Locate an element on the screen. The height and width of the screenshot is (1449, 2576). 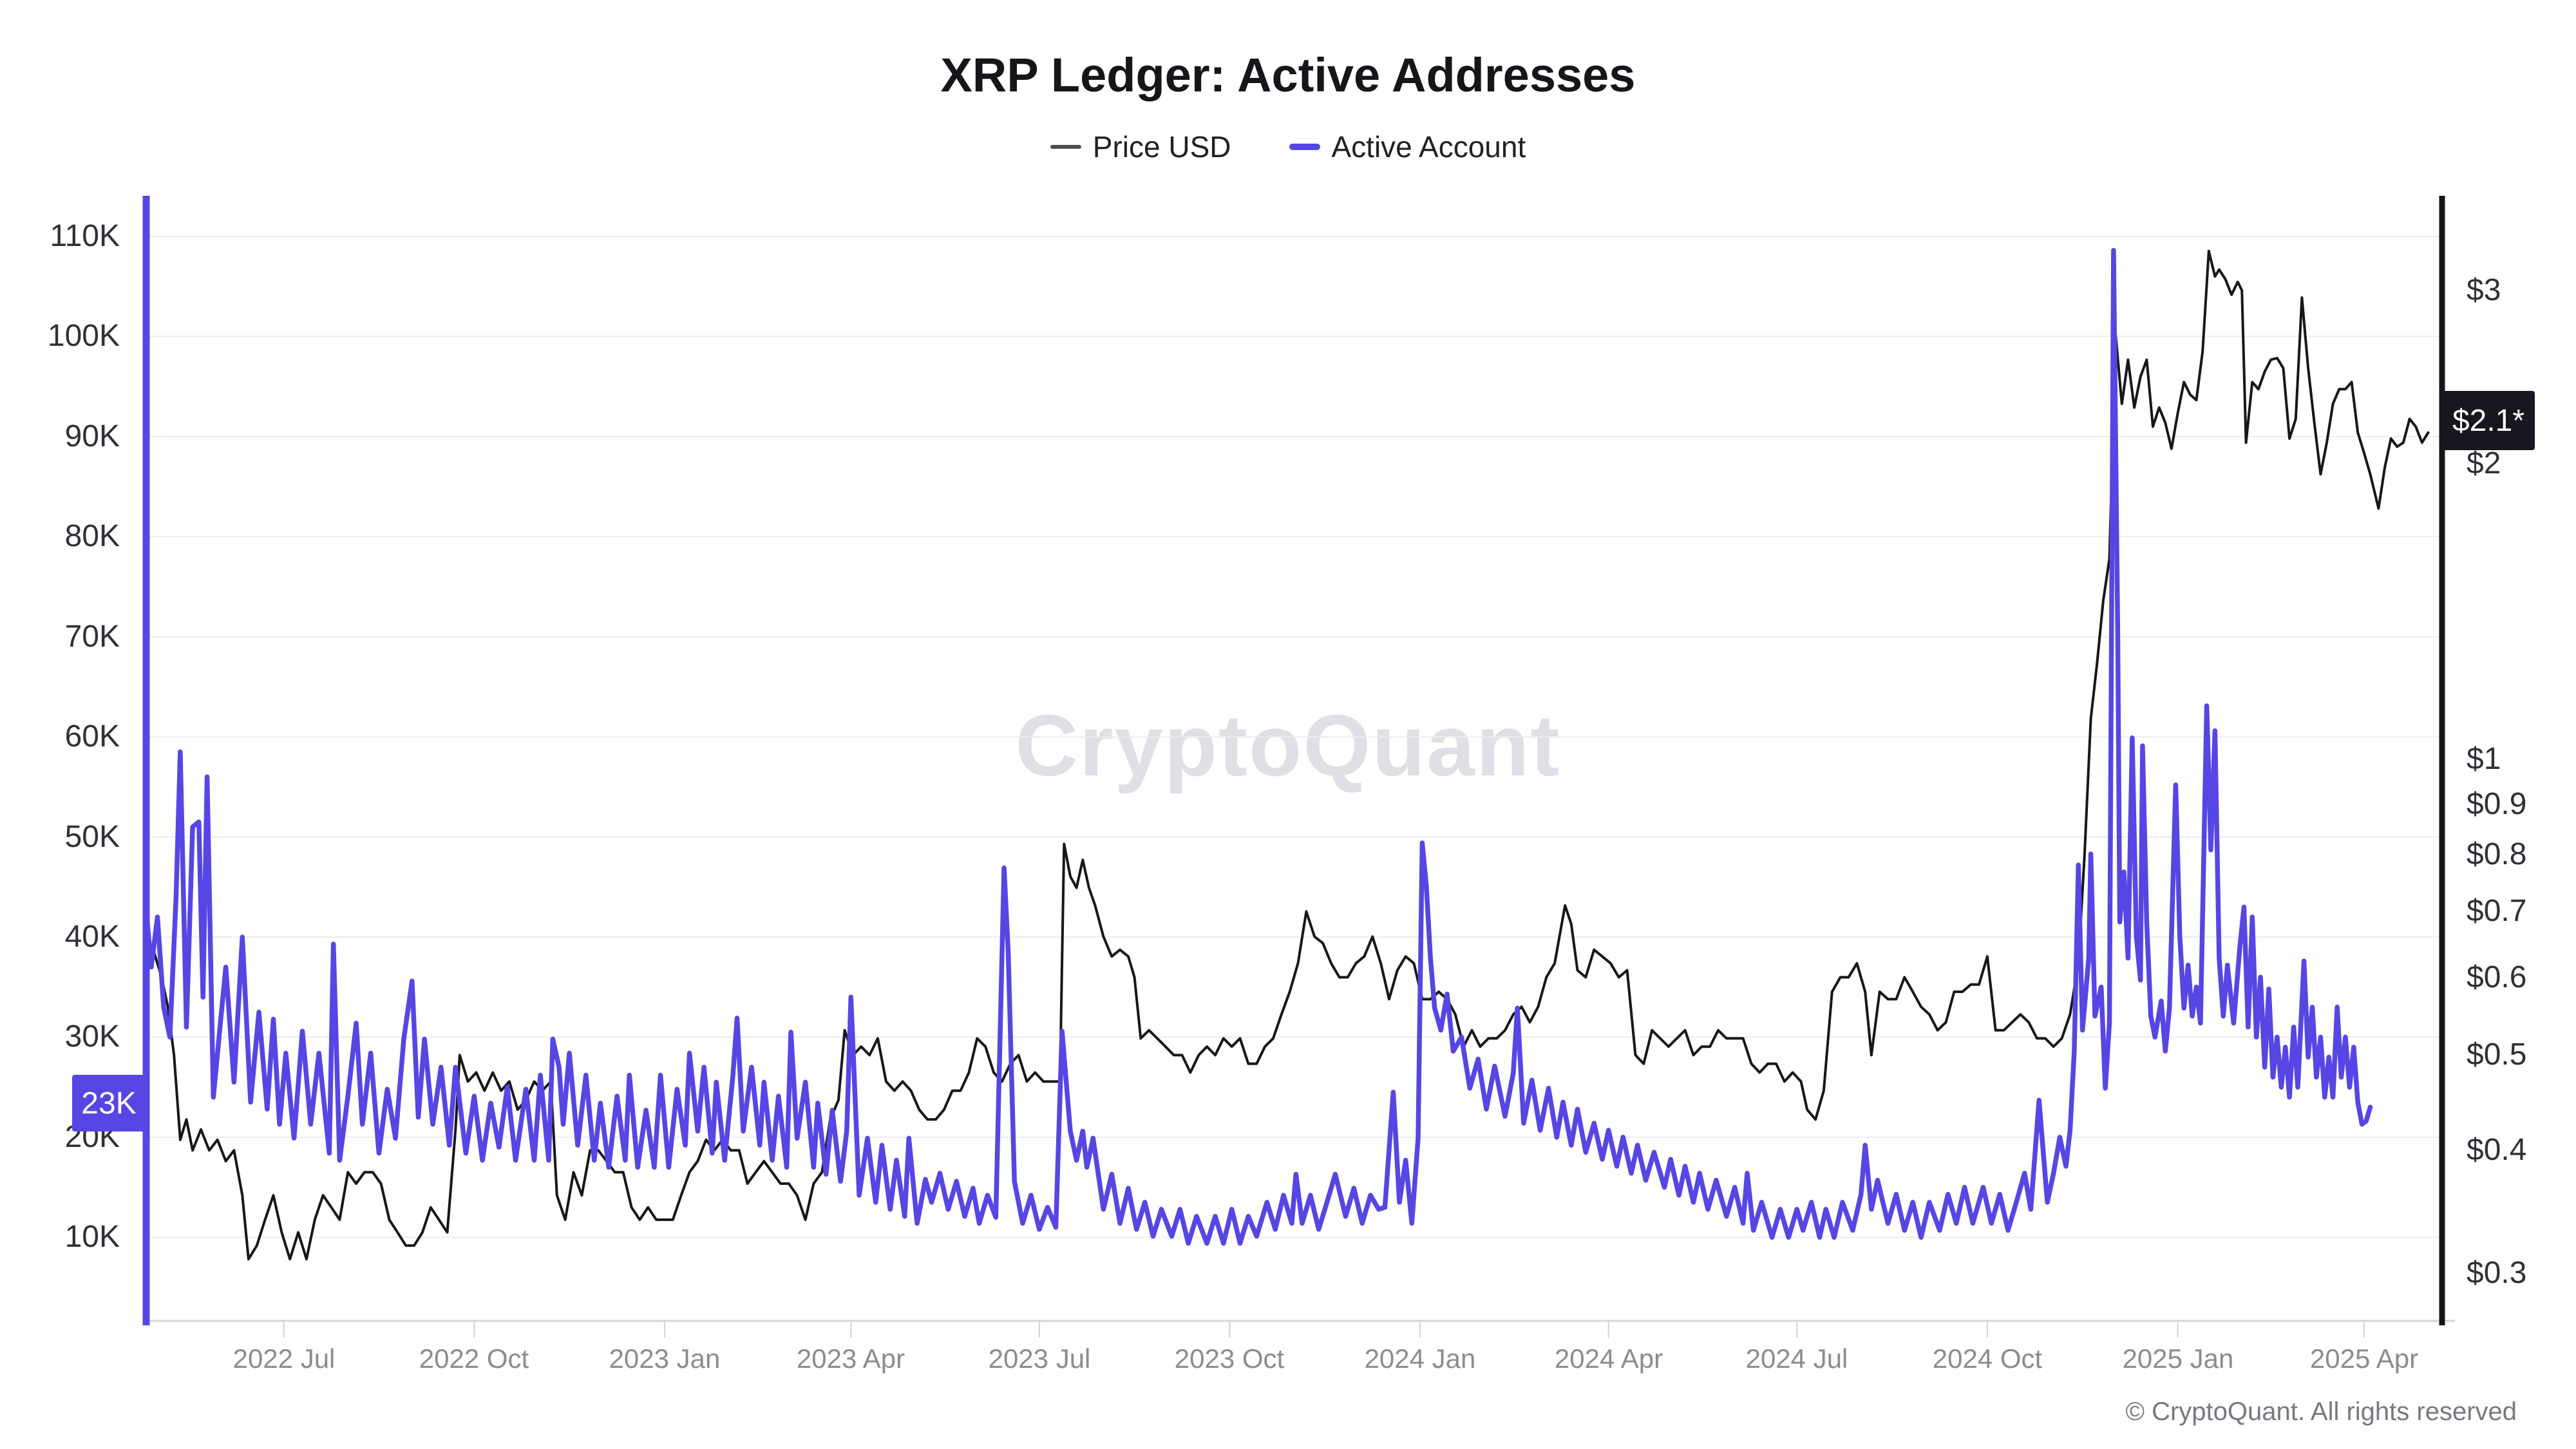
x-tick-label-2023-Jul: 2023 Jul is located at coordinates (1039, 1358).